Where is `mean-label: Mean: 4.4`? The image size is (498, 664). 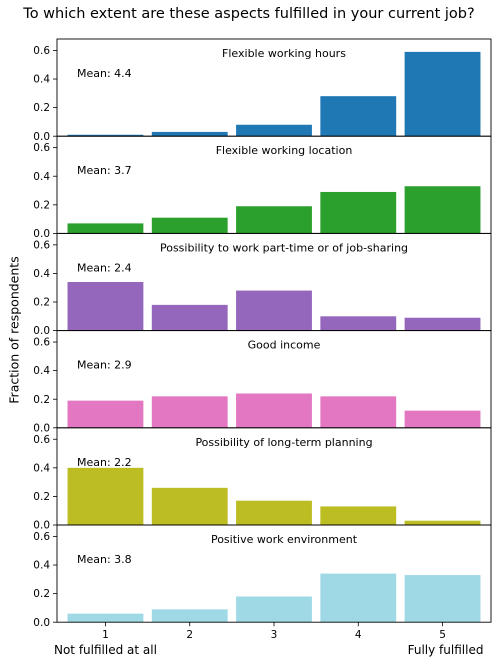 mean-label: Mean: 4.4 is located at coordinates (104, 73).